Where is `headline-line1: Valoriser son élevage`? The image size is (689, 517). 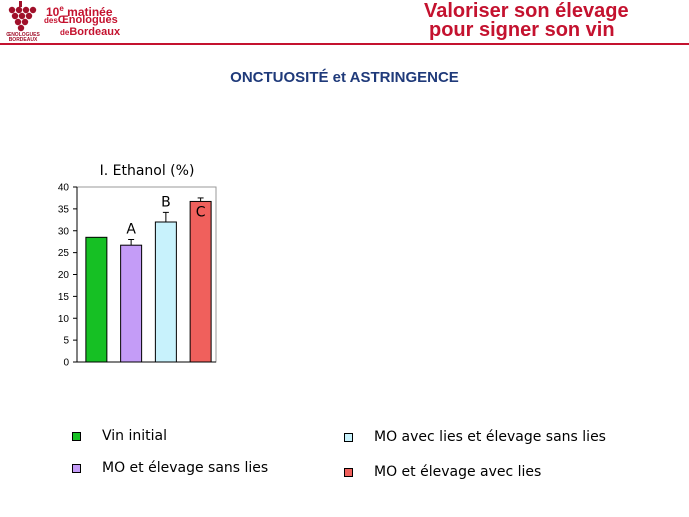 headline-line1: Valoriser son élevage is located at coordinates (526, 11).